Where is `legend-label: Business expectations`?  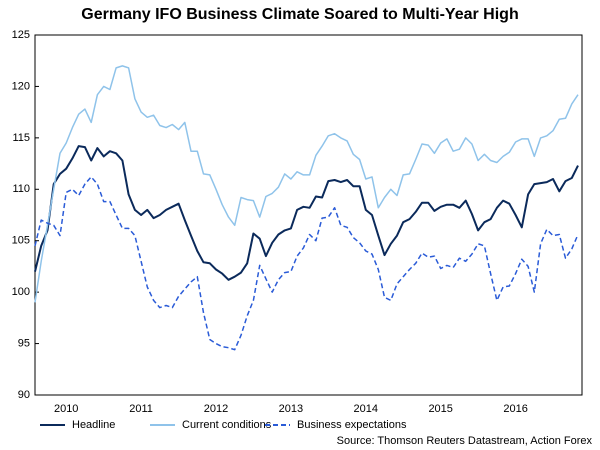
legend-label: Business expectations is located at coordinates (352, 425).